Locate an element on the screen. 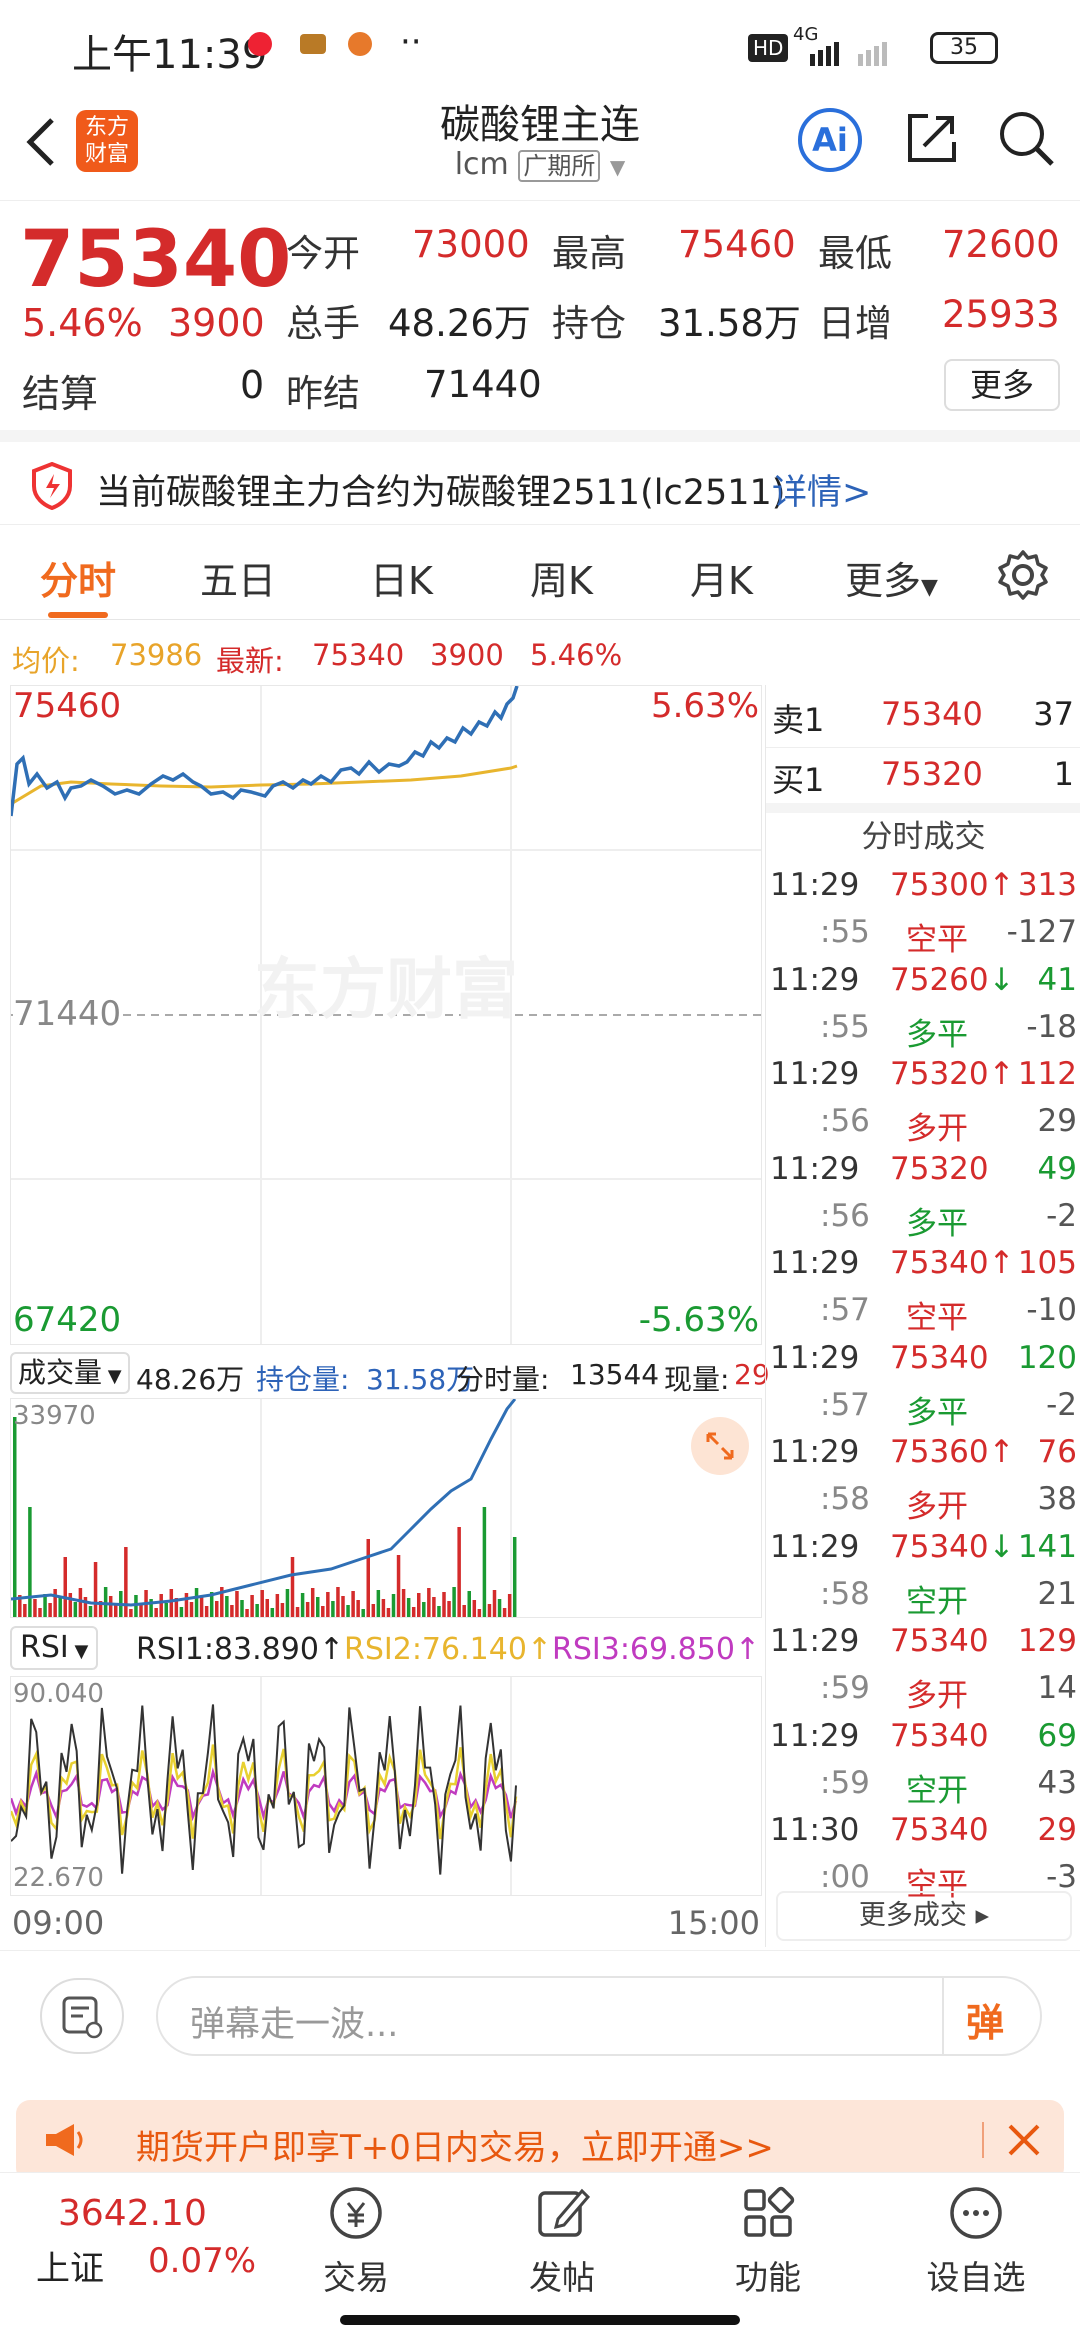 Image resolution: width=1080 pixels, height=2340 pixels. notice-detail-link: 详情> is located at coordinates (822, 493).